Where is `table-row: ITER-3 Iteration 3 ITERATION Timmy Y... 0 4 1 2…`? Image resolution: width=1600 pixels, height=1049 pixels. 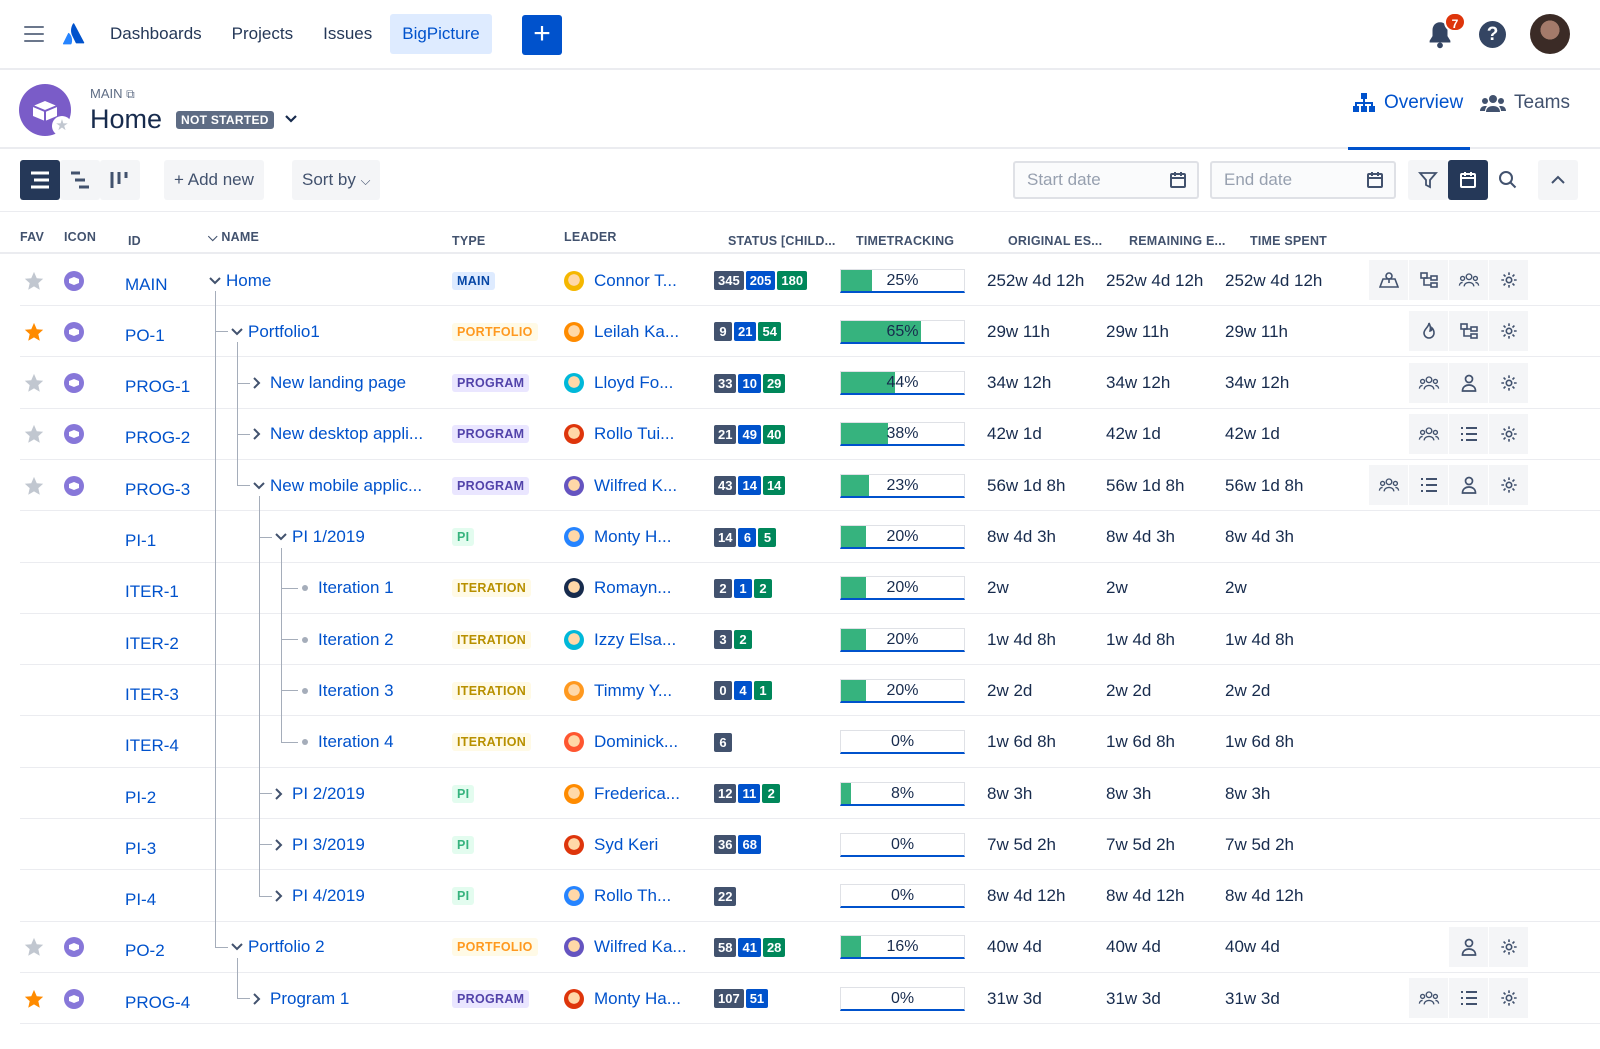
table-row: ITER-3 Iteration 3 ITERATION Timmy Y... 0 4 1 2… is located at coordinates (810, 691).